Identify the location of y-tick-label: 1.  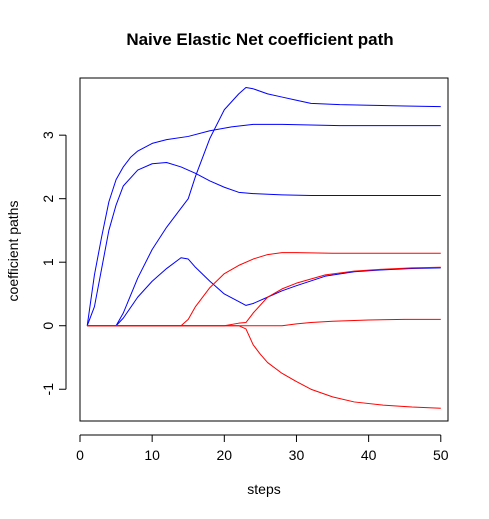
(48, 262).